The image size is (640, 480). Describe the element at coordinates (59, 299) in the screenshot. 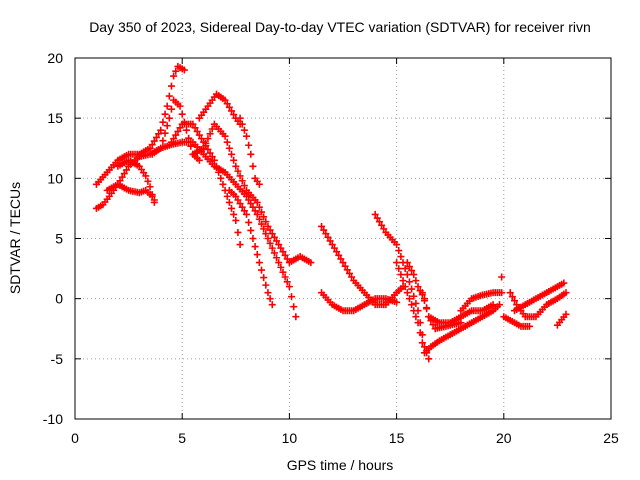

I see `y-tick-label: 0` at that location.